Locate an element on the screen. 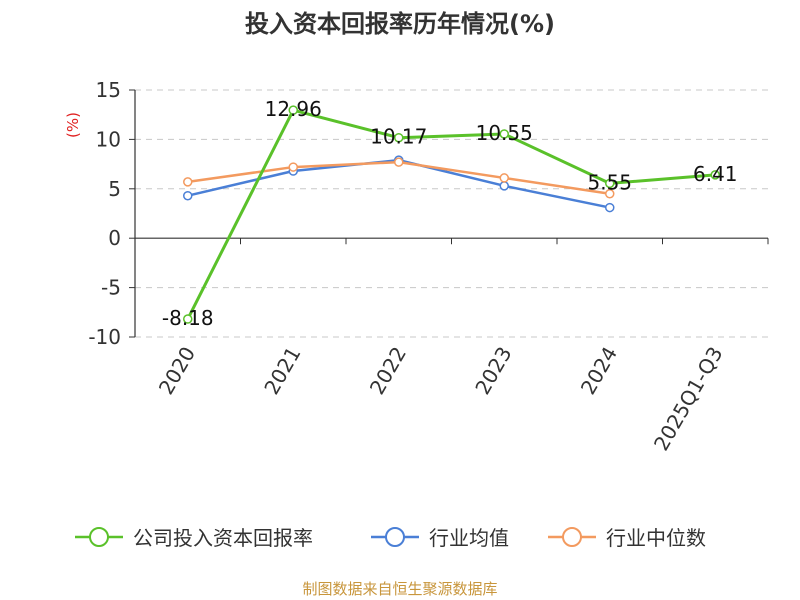 The width and height of the screenshot is (800, 600). legend-label: 公司投入资本回报率 is located at coordinates (223, 538).